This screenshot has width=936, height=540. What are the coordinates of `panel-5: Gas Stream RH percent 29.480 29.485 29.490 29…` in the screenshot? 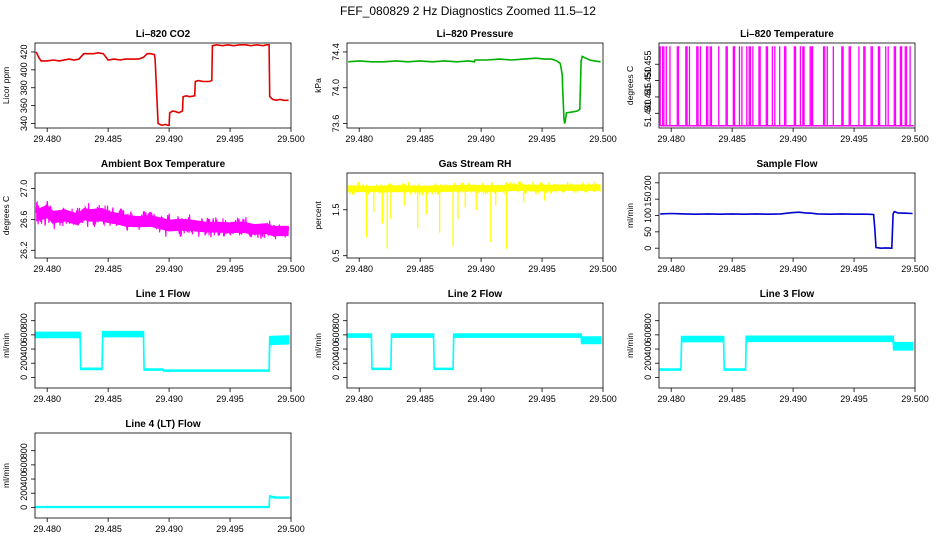 It's located at (465, 216).